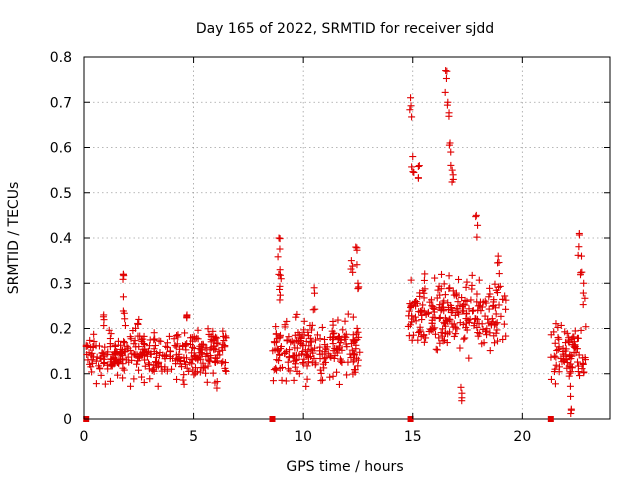 This screenshot has width=640, height=480. Describe the element at coordinates (522, 437) in the screenshot. I see `x-tick-label: 20` at that location.